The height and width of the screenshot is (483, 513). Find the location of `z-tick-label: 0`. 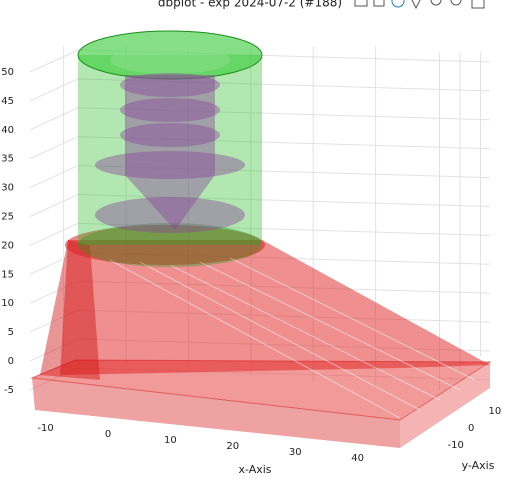

z-tick-label: 0 is located at coordinates (11, 361).